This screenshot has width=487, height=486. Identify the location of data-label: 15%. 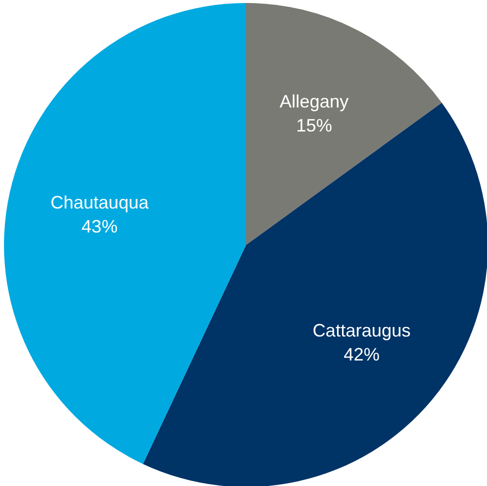
(314, 125).